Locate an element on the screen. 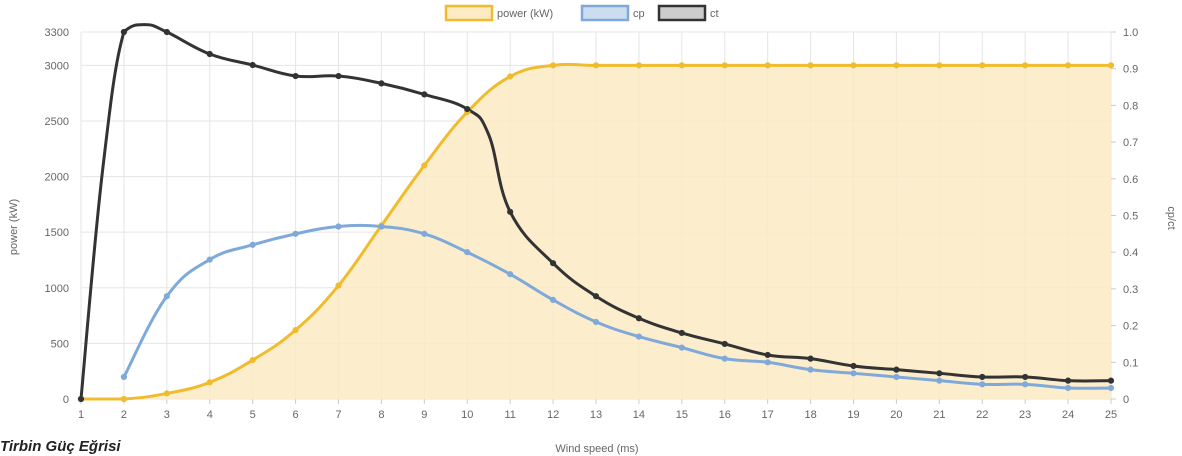 The image size is (1182, 456). x-tick-label: 9 is located at coordinates (424, 415).